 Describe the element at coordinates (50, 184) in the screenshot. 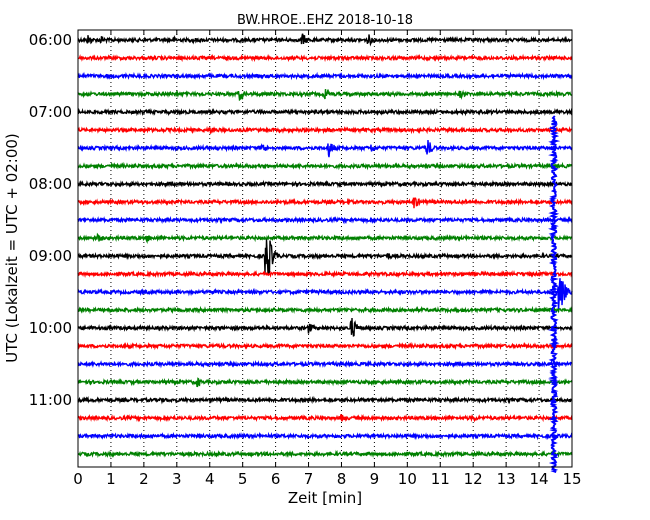

I see `y-tick-label: 08:00` at that location.